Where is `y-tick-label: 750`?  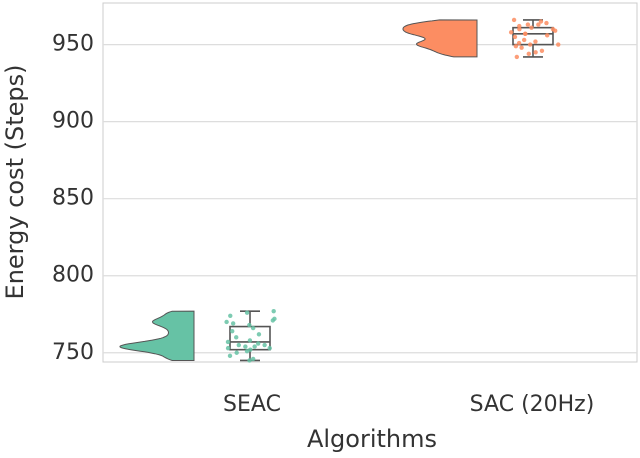
y-tick-label: 750 is located at coordinates (73, 352).